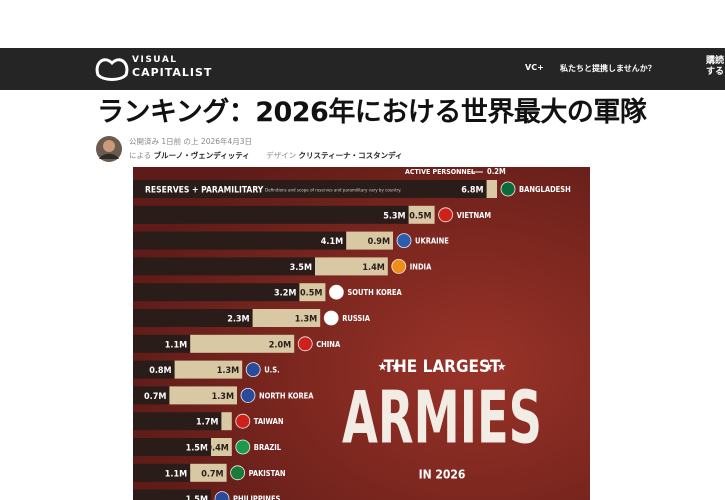  Describe the element at coordinates (201, 155) in the screenshot. I see `author: ブルーノ・ヴェンディッティ` at that location.